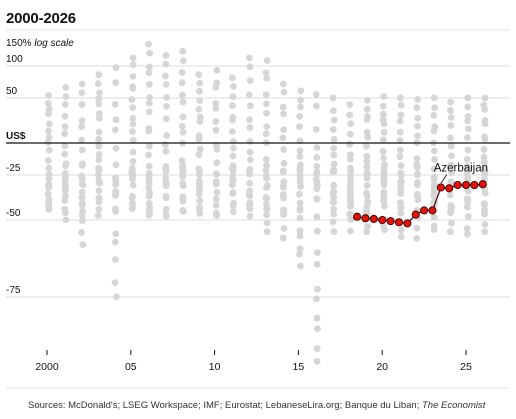 Image resolution: width=516 pixels, height=419 pixels. Describe the element at coordinates (444, 179) in the screenshot. I see `annotation-leader` at that location.